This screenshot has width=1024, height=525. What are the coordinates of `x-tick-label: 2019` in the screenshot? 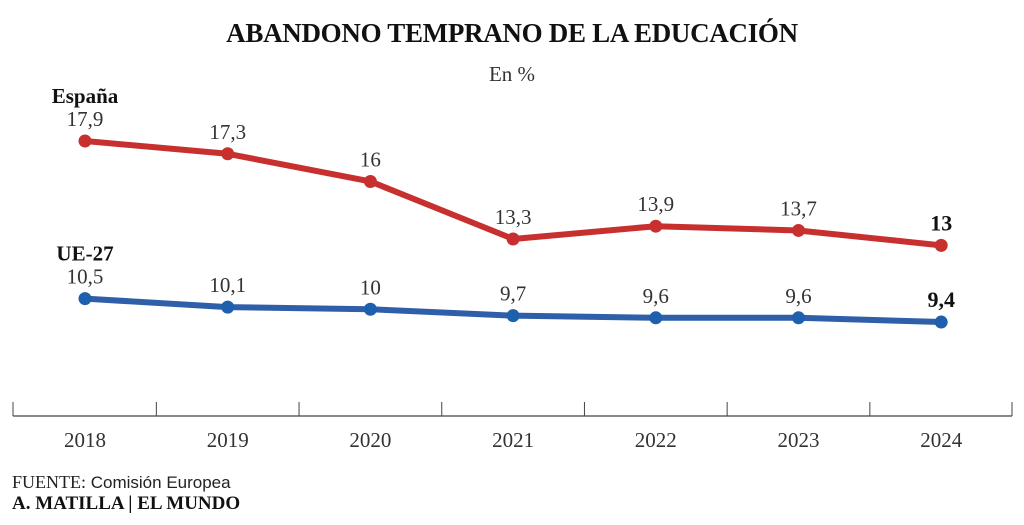 It's located at (228, 440).